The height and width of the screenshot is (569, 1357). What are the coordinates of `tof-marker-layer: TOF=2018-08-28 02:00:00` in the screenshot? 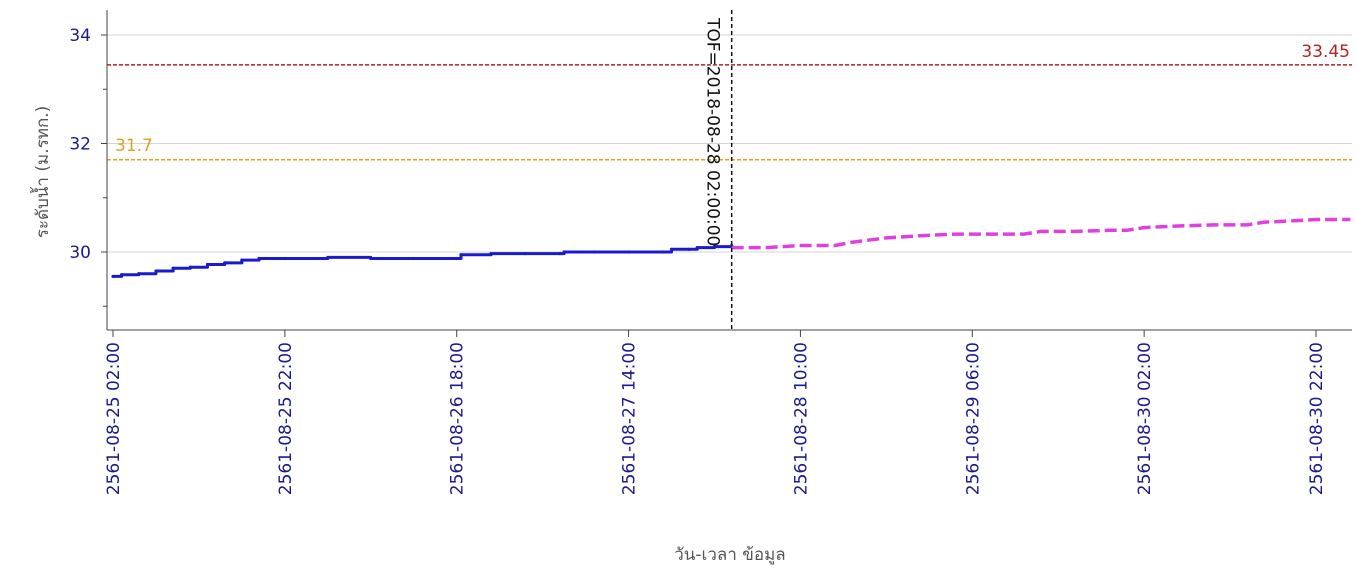 It's located at (718, 170).